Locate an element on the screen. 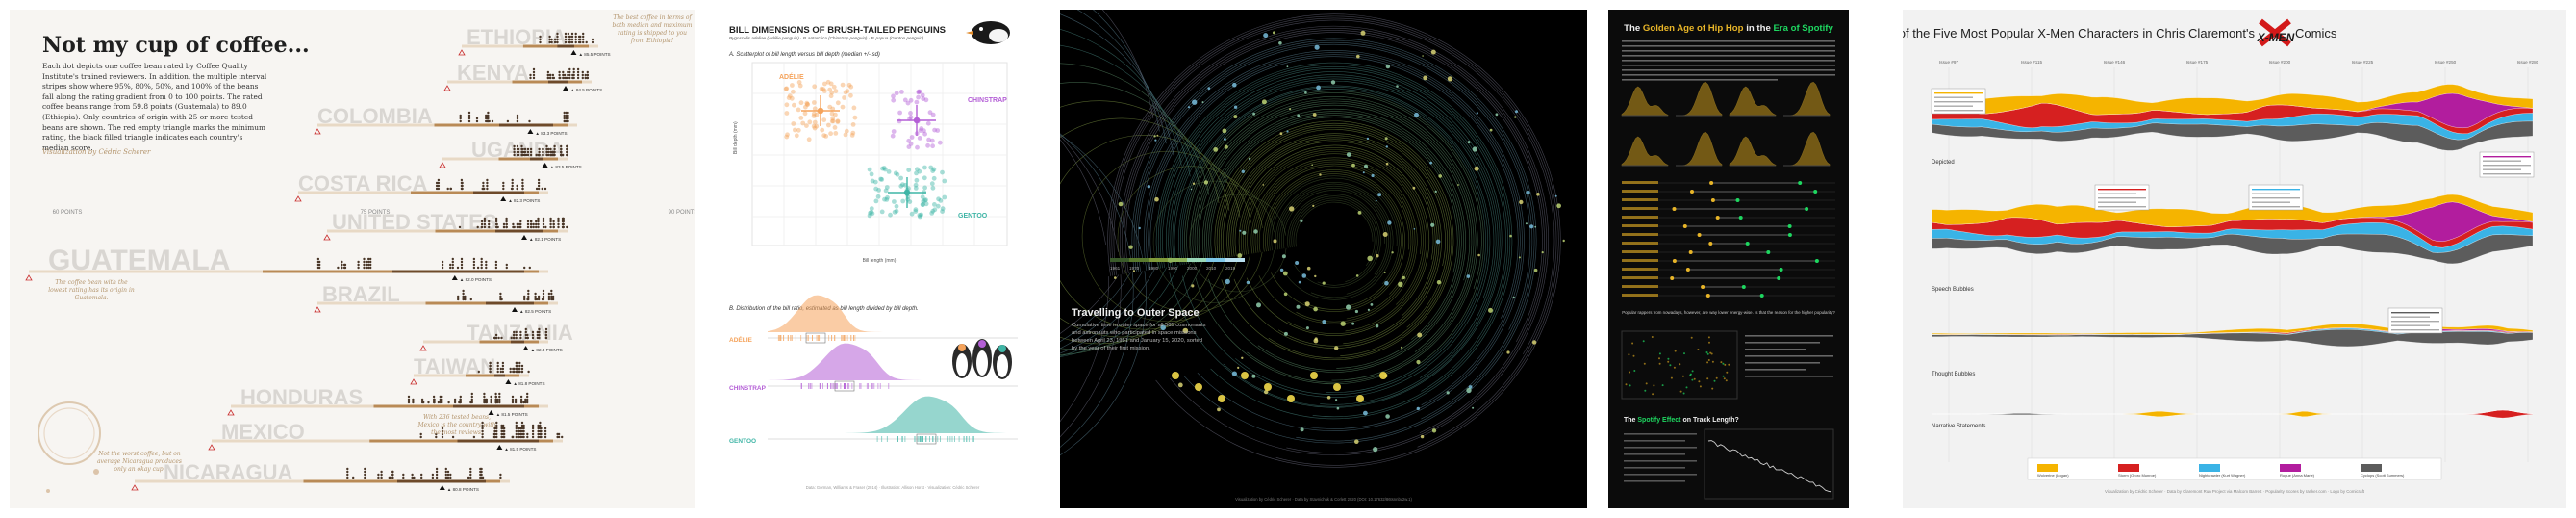  penguins-y-label: Bill depth (mm) is located at coordinates (736, 137).